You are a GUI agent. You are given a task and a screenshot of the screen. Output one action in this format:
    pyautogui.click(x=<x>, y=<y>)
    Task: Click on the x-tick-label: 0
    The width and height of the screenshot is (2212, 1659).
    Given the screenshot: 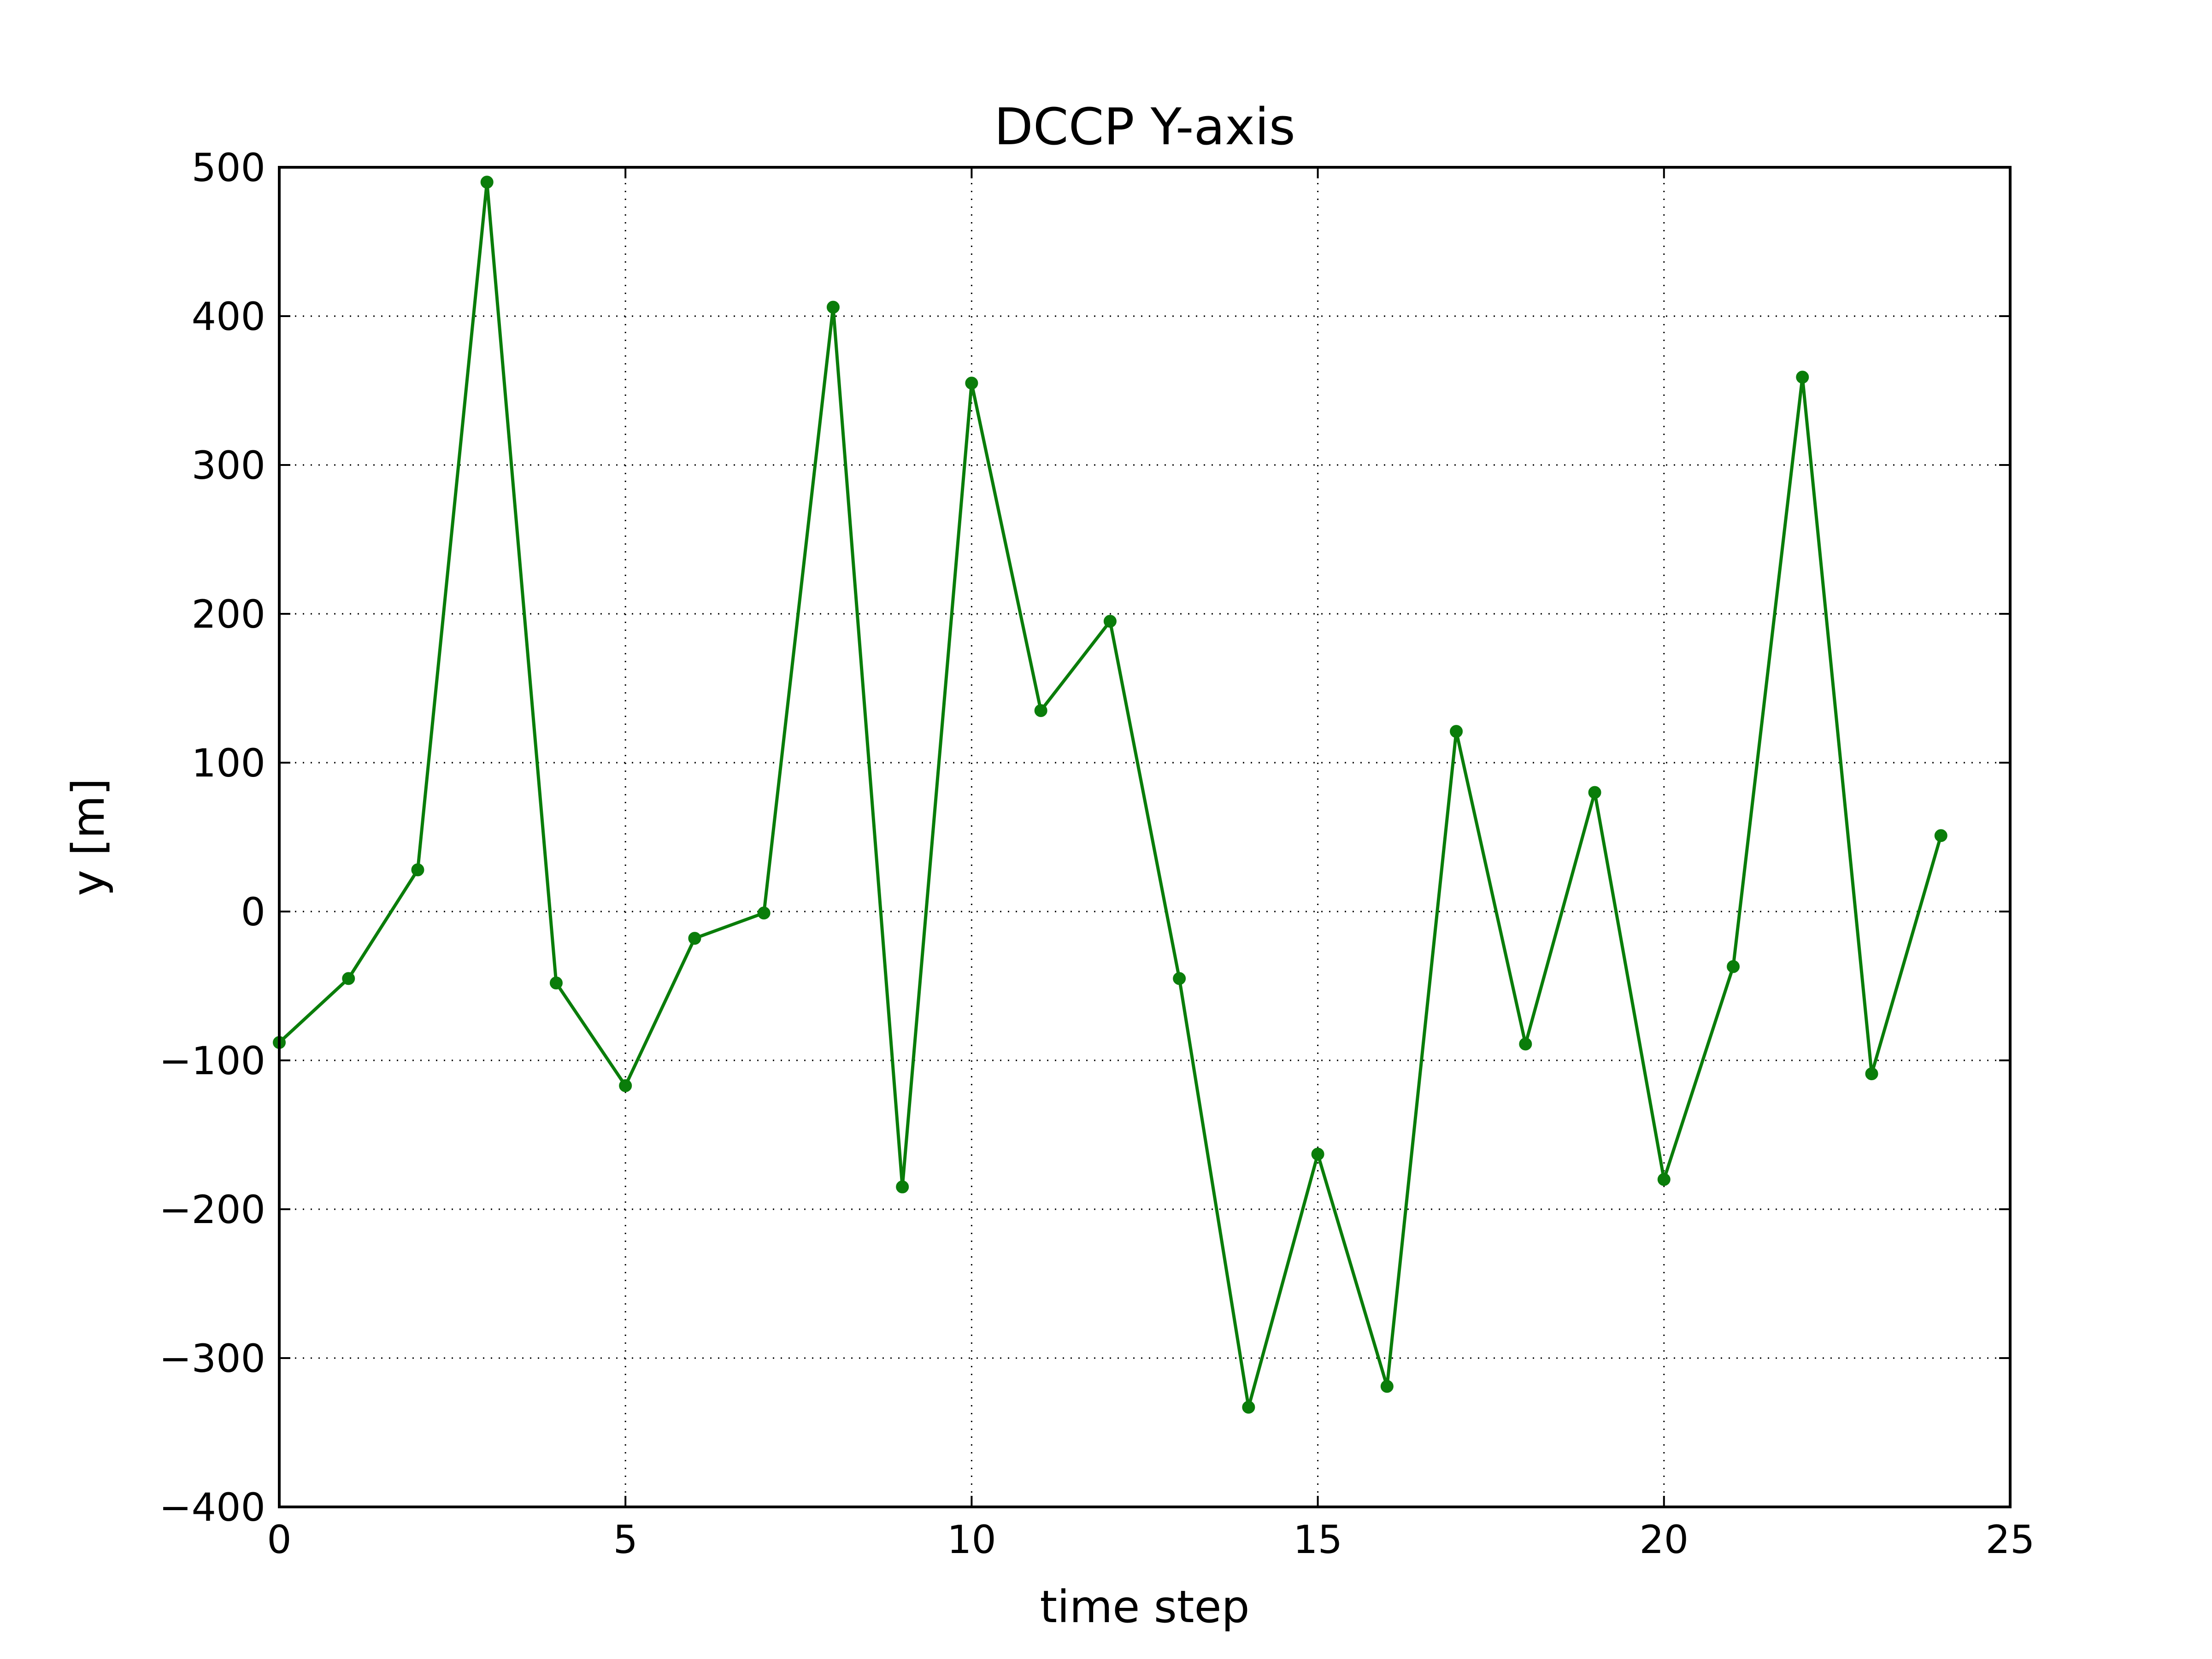 What is the action you would take?
    pyautogui.click(x=279, y=1539)
    